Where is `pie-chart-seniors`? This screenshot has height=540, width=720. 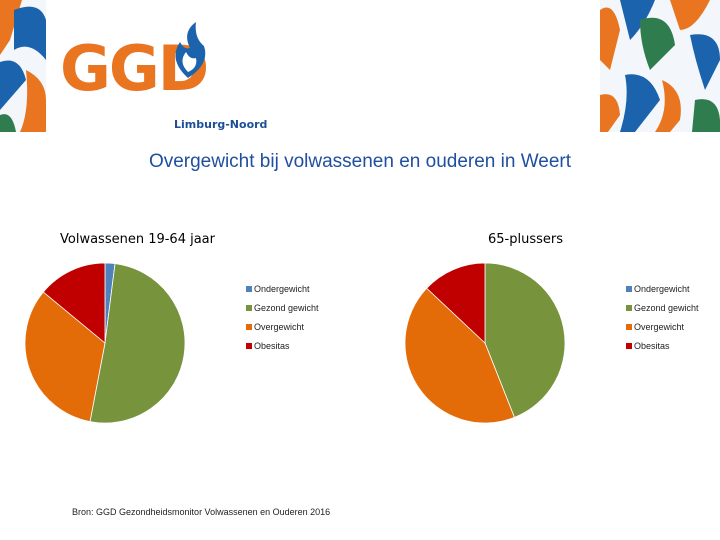 pie-chart-seniors is located at coordinates (485, 343).